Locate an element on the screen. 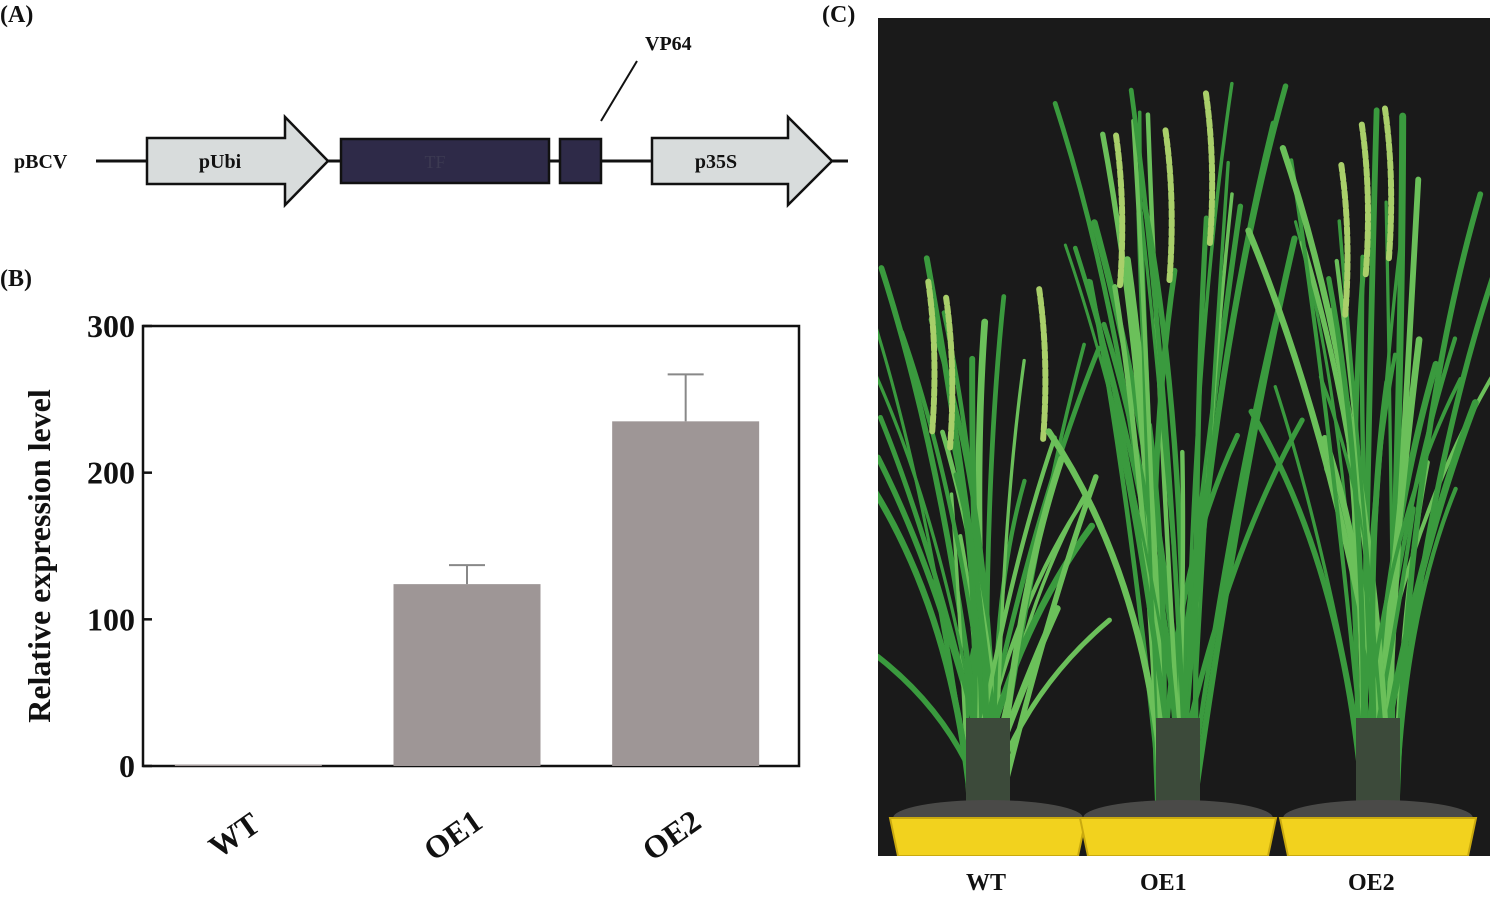  p35s-label: p35S is located at coordinates (716, 162).